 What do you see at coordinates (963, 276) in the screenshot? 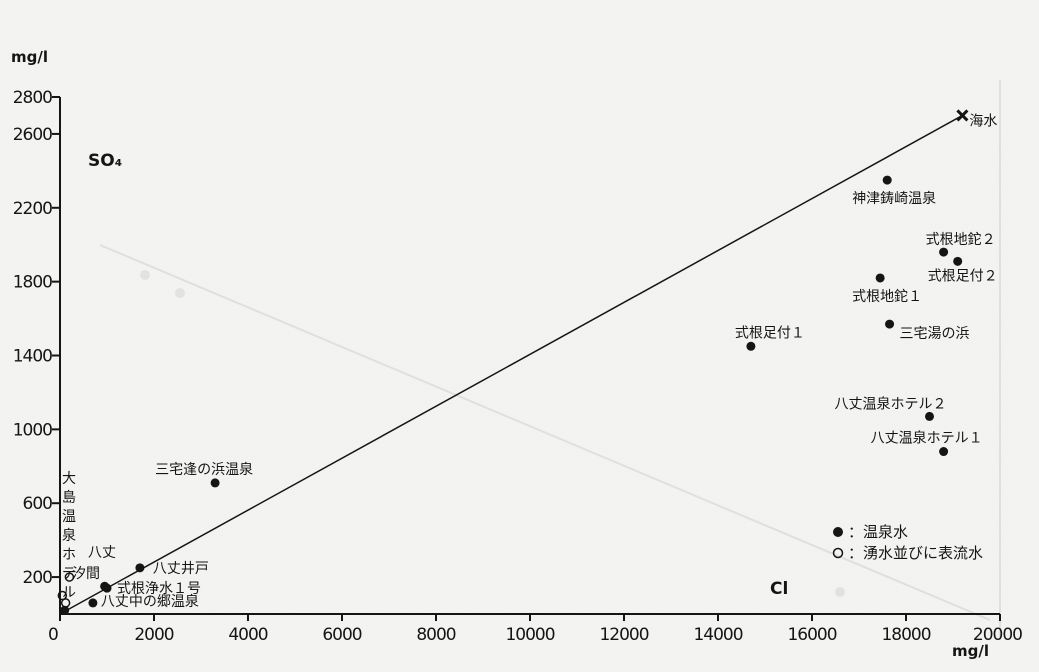
I see `data-point-label: 式根足付２` at bounding box center [963, 276].